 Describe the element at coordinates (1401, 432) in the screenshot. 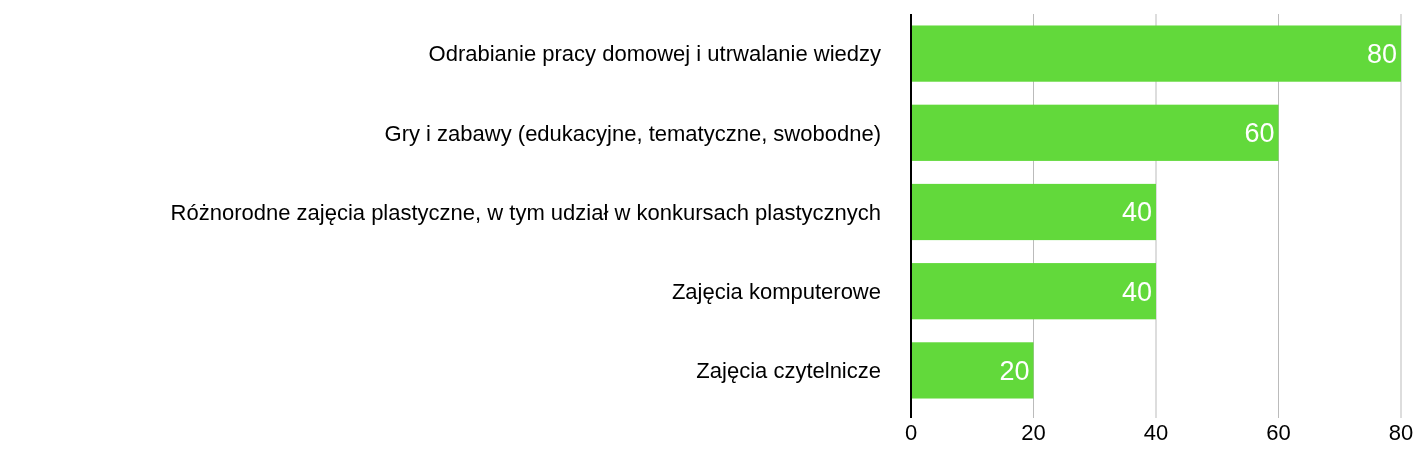

I see `x-tick-label: 80` at that location.